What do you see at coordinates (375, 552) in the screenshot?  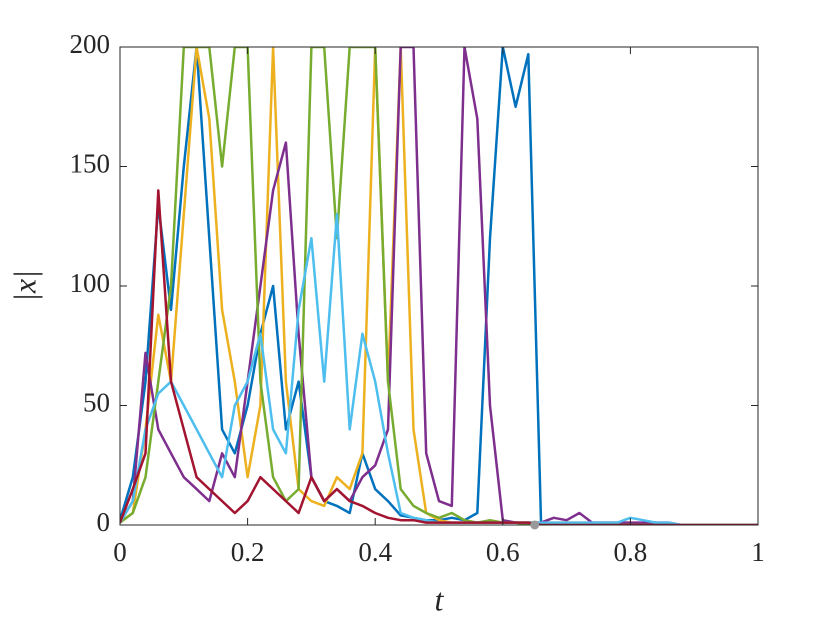 I see `x-tick-label: 0.4` at bounding box center [375, 552].